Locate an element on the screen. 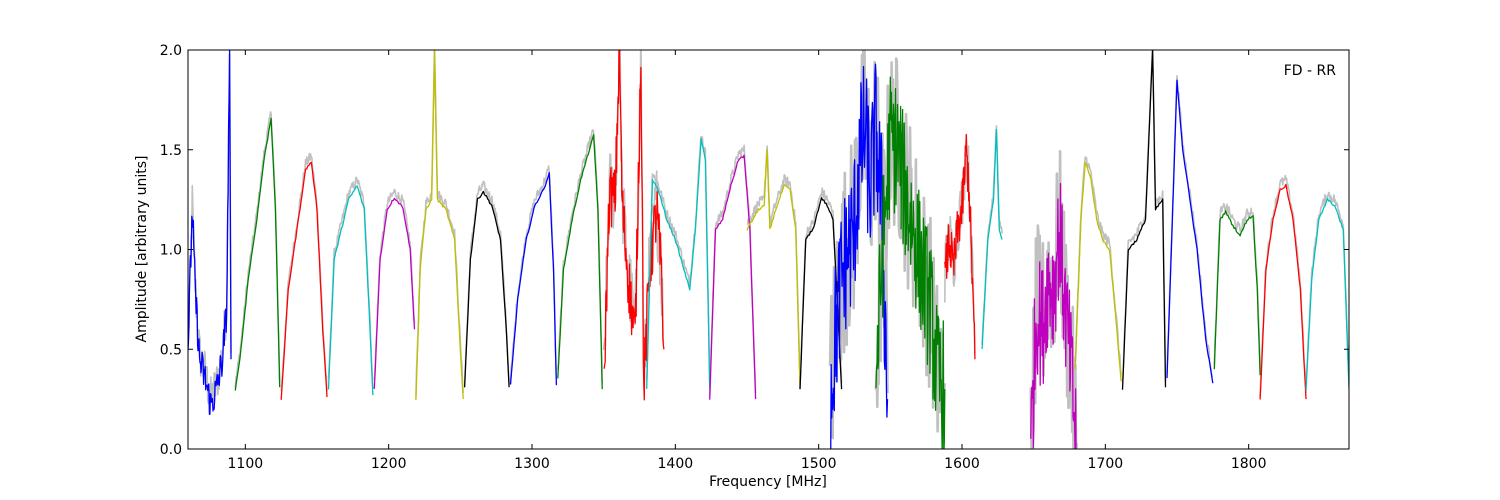 The width and height of the screenshot is (1500, 500). x-tick-label: 1300 is located at coordinates (532, 464).